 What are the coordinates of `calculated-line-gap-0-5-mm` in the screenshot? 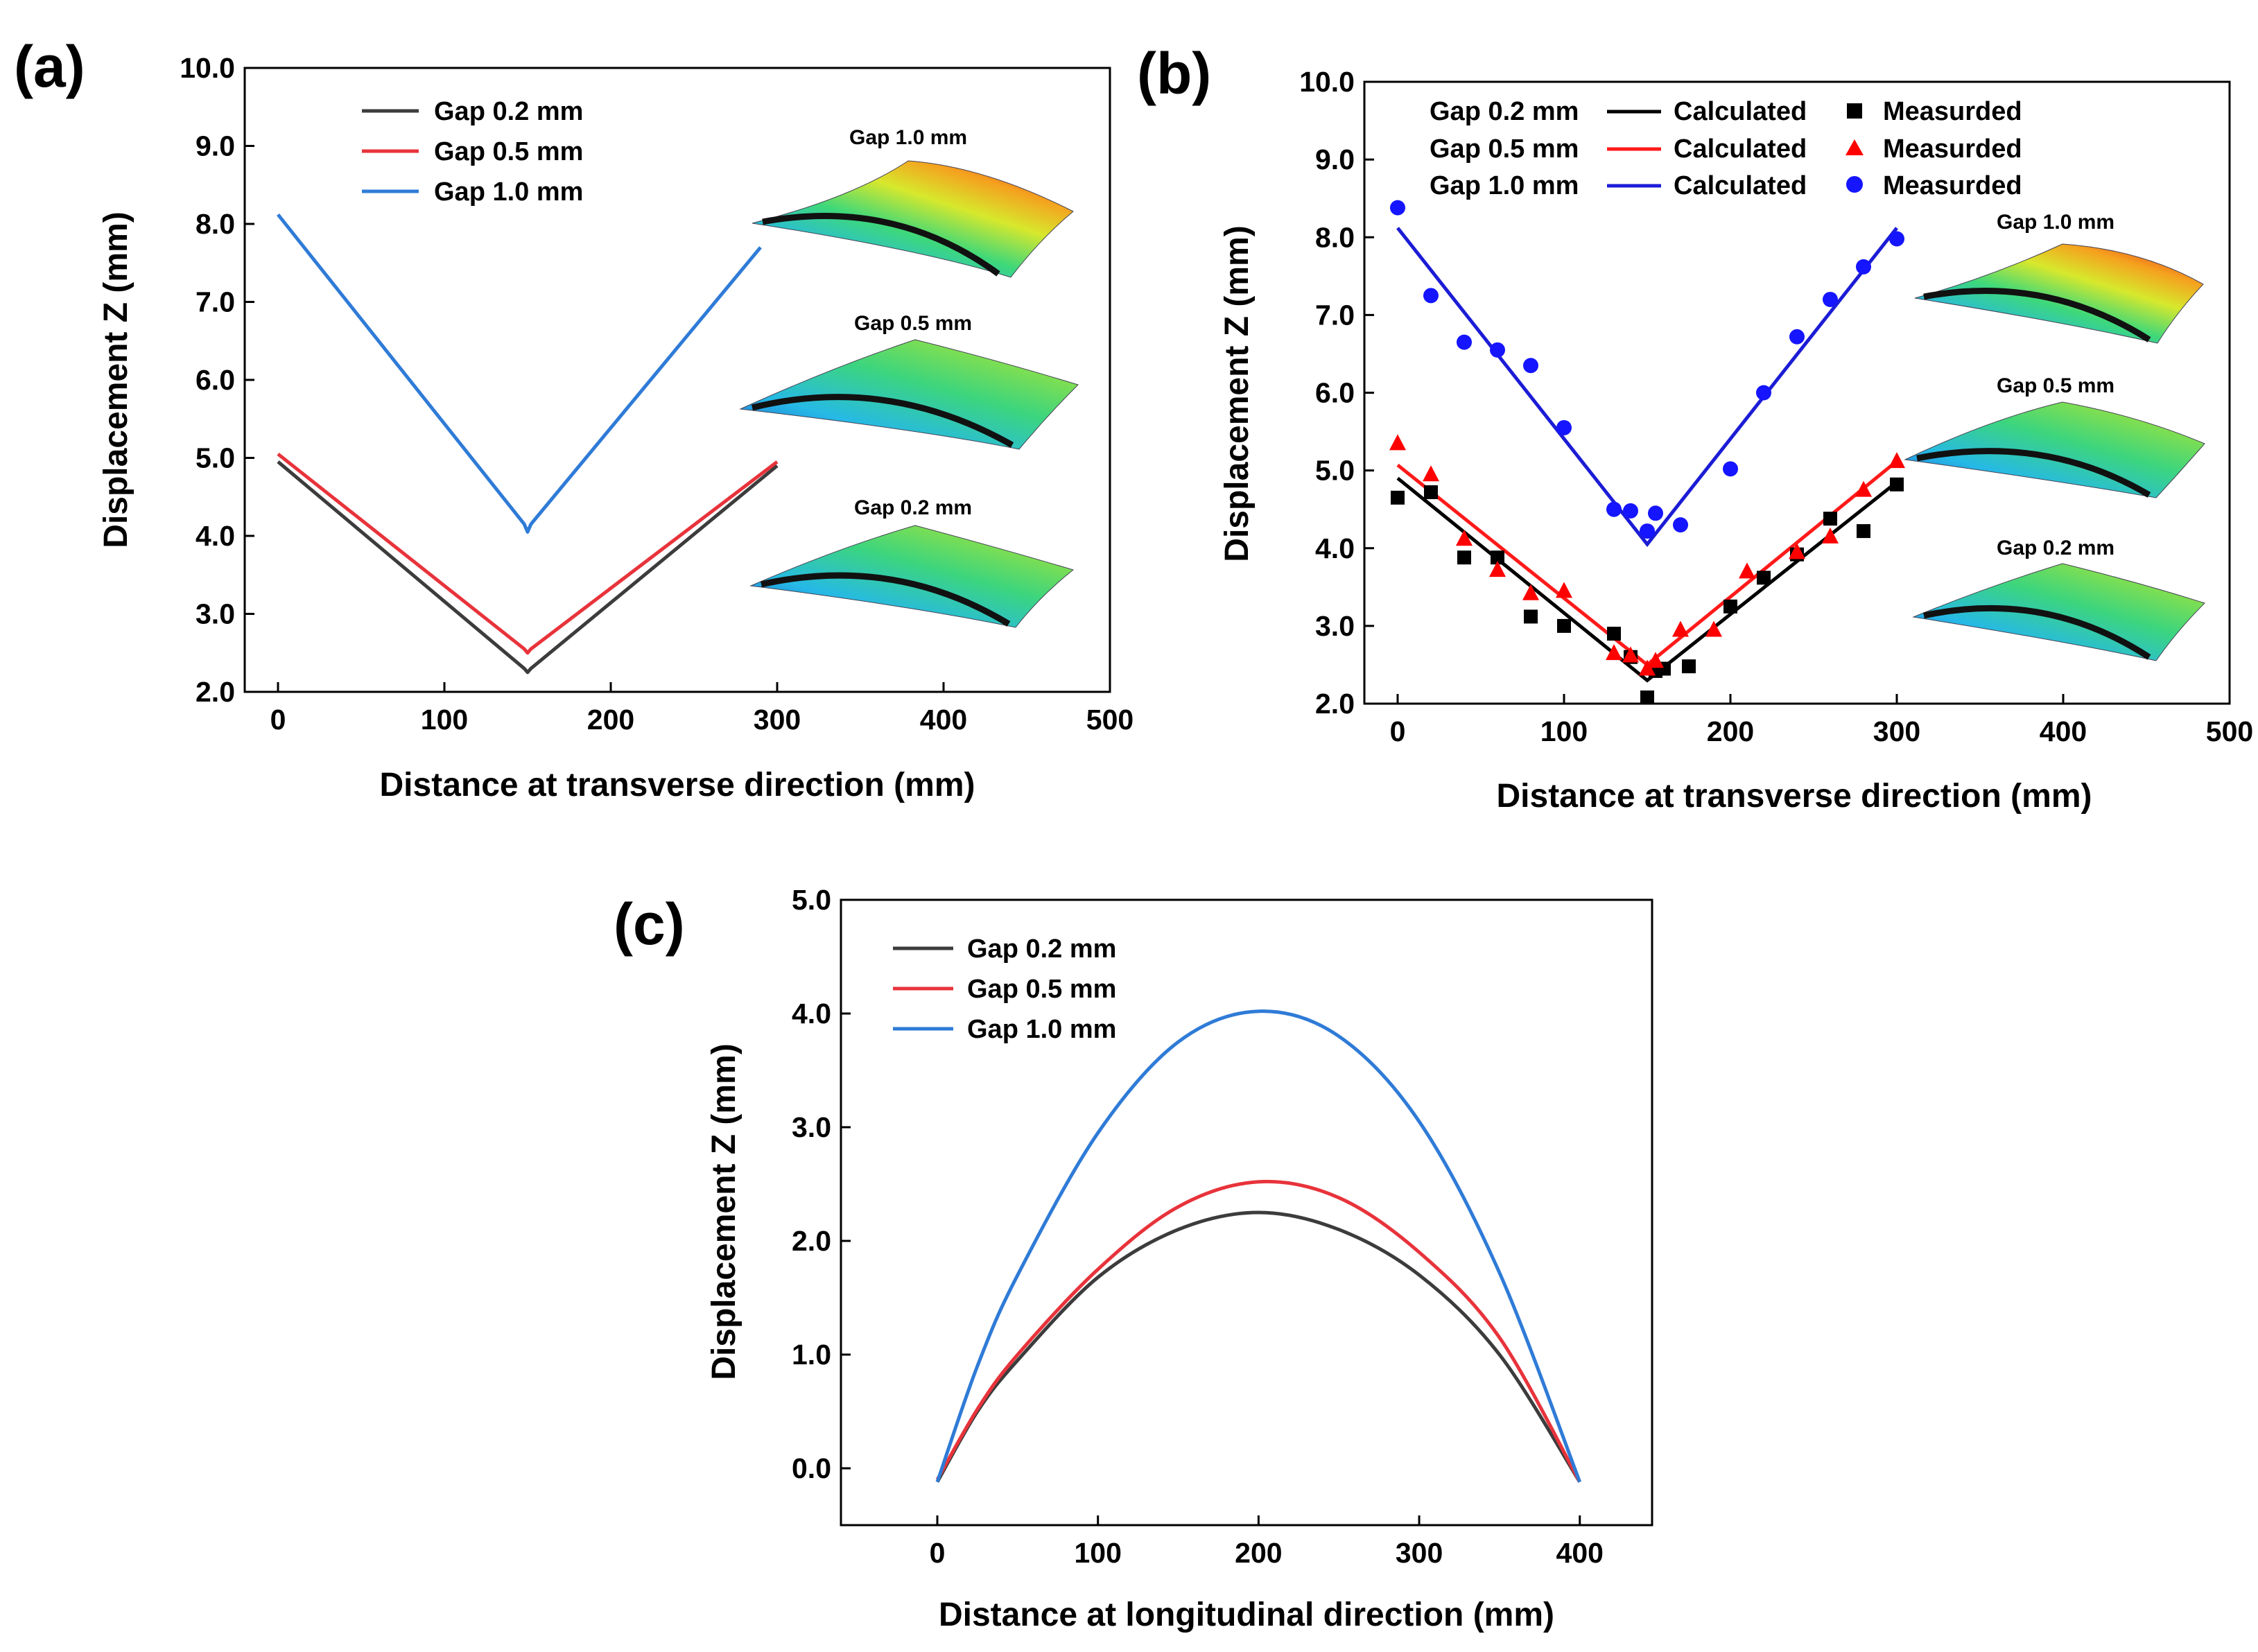 It's located at (1647, 564).